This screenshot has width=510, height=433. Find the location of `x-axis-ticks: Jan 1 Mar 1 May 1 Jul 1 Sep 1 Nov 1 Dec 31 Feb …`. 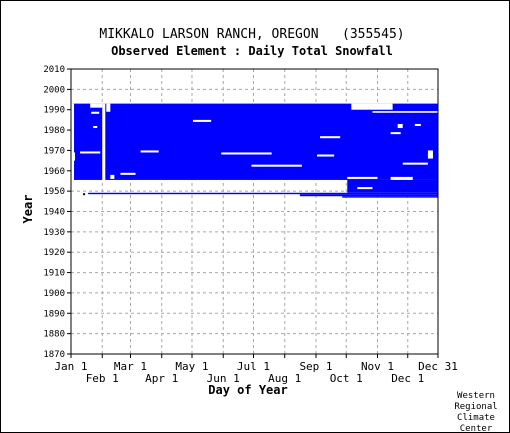

x-axis-ticks: Jan 1 Mar 1 May 1 Jul 1 Sep 1 Nov 1 Dec 31 Feb … is located at coordinates (256, 369).